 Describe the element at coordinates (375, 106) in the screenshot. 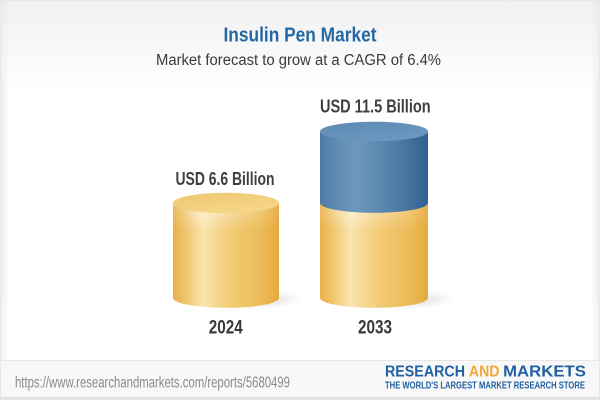

I see `svg-text: USD 11.5 Billion` at that location.